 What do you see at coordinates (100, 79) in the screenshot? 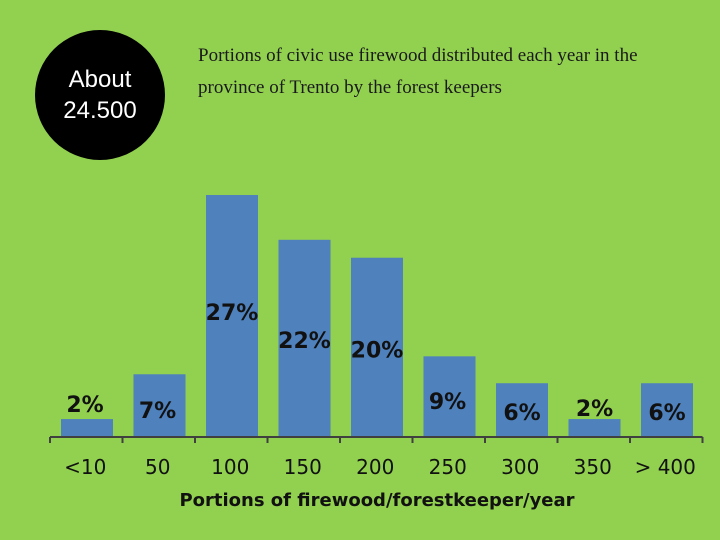
I see `badge-line-1: About` at bounding box center [100, 79].